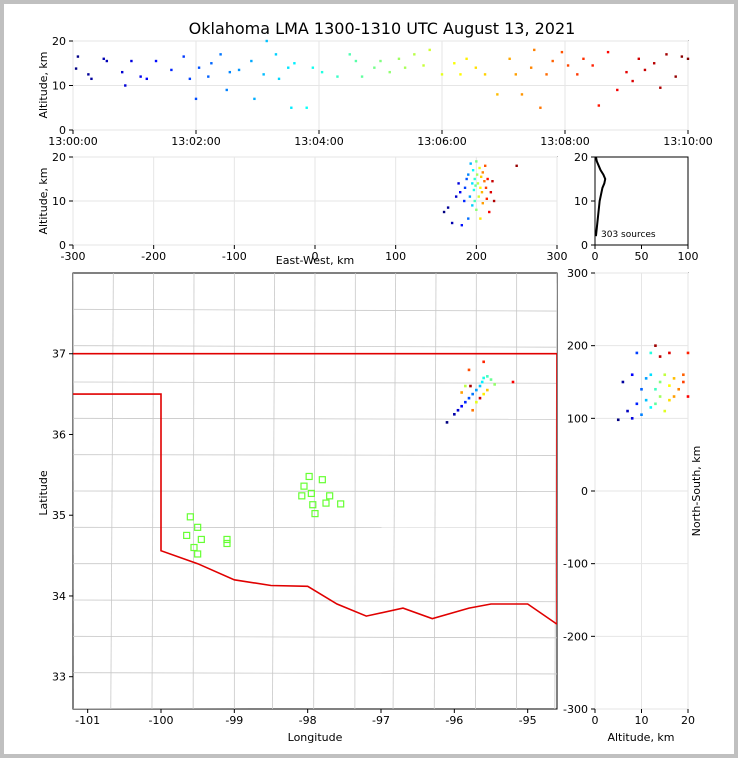 The image size is (738, 758). What do you see at coordinates (642, 256) in the screenshot?
I see `histogram-tick-label: 50` at bounding box center [642, 256].